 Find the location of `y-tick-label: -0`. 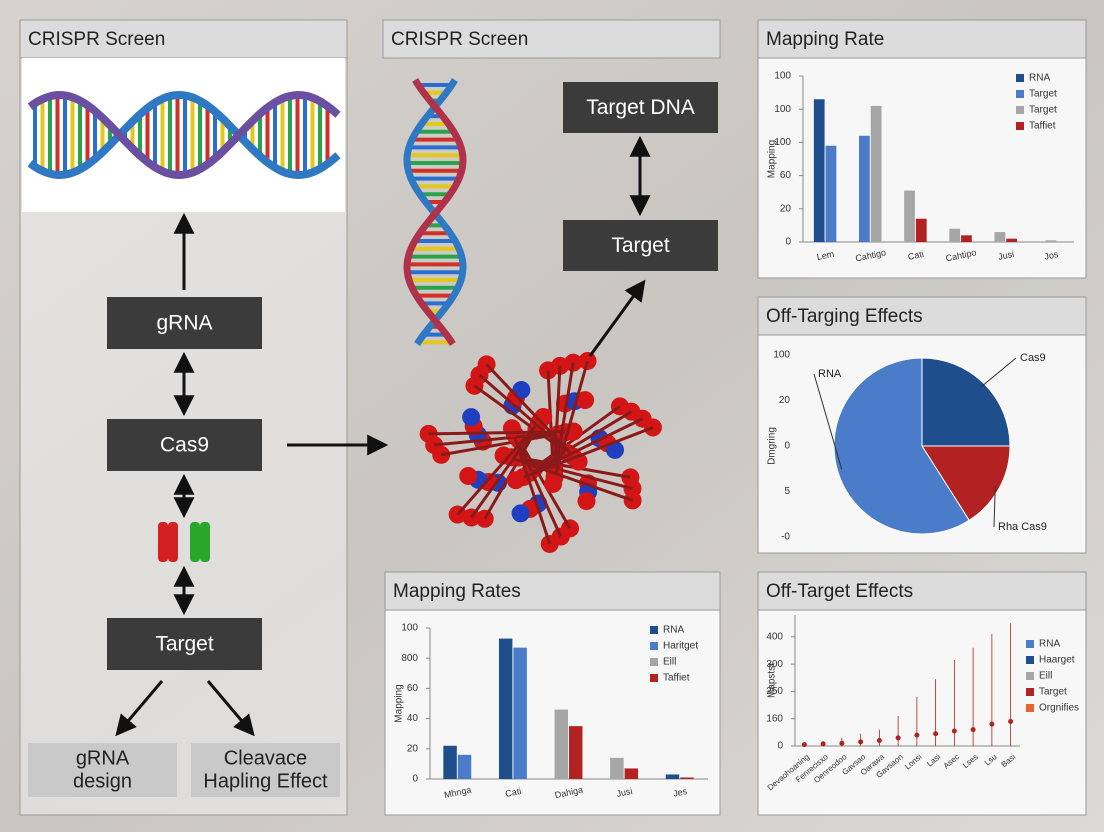

y-tick-label: -0 is located at coordinates (785, 537).